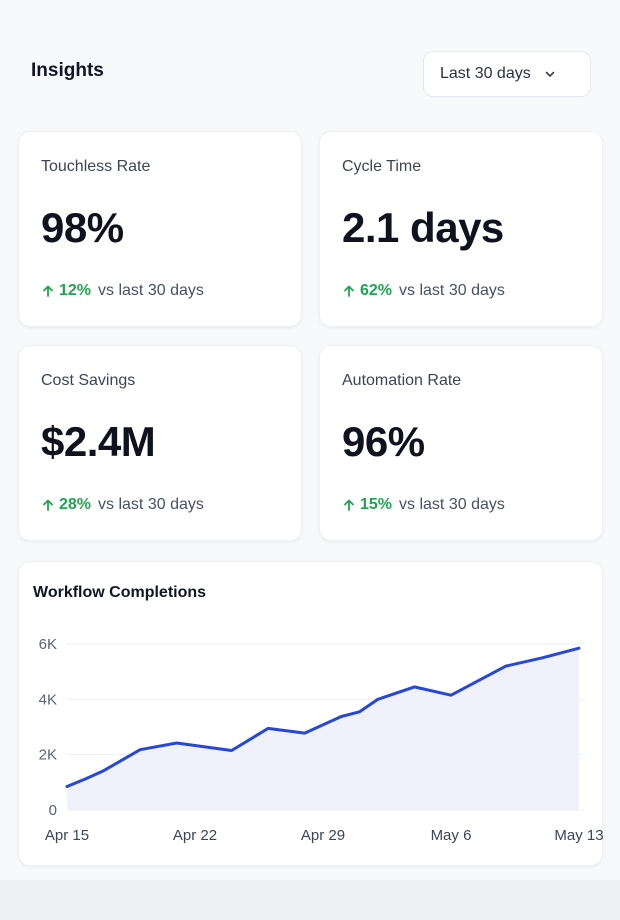 The image size is (620, 920). I want to click on metric-card-cycle-time: Cycle Time 2.1 days 62% vs last 30 days, so click(461, 229).